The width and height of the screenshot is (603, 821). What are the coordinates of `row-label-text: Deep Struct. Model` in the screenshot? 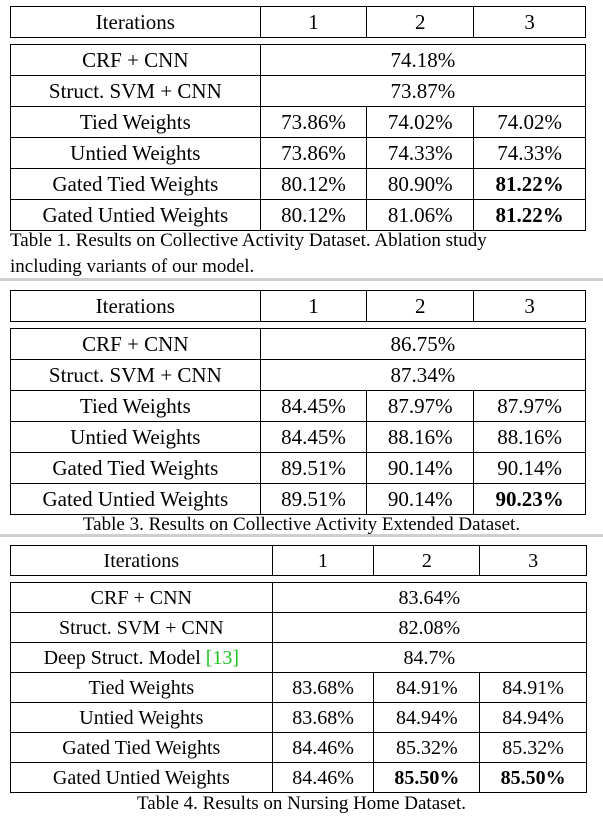 It's located at (124, 657).